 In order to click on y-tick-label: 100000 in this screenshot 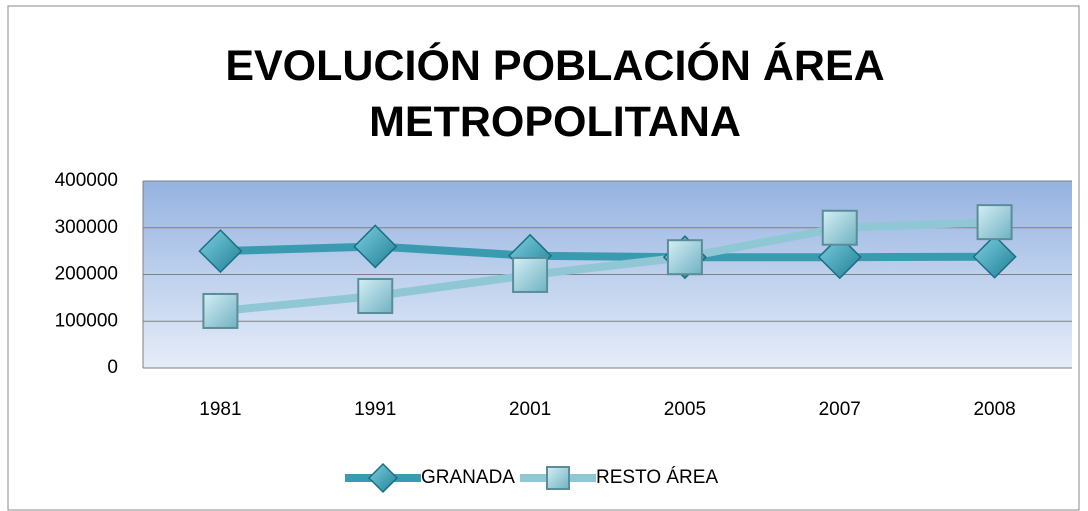, I will do `click(86, 320)`.